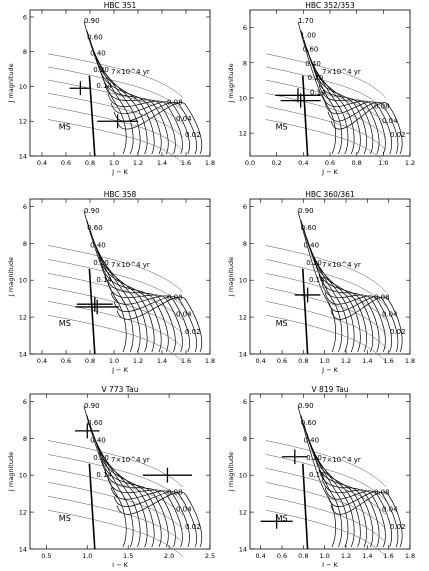  What do you see at coordinates (308, 35) in the screenshot?
I see `mass-label: 1.00` at bounding box center [308, 35].